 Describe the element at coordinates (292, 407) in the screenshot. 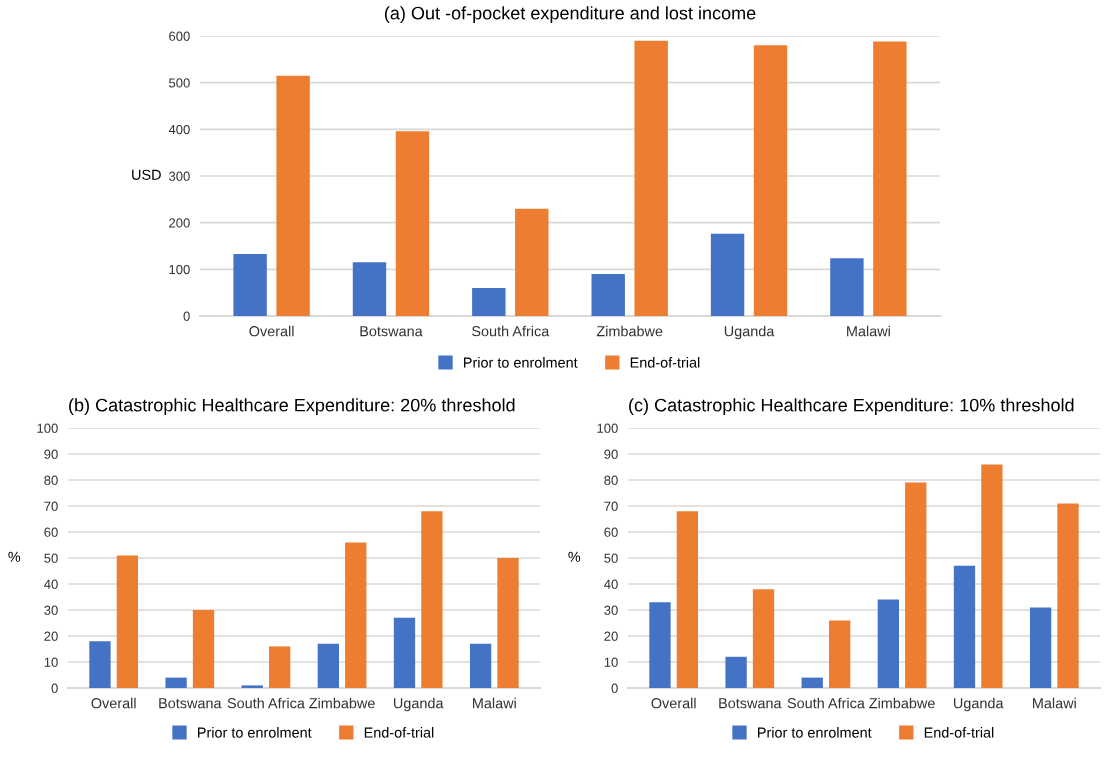

I see `chart-title: (b) Catastrophic Healthcare Expenditure: 20% threshold` at that location.